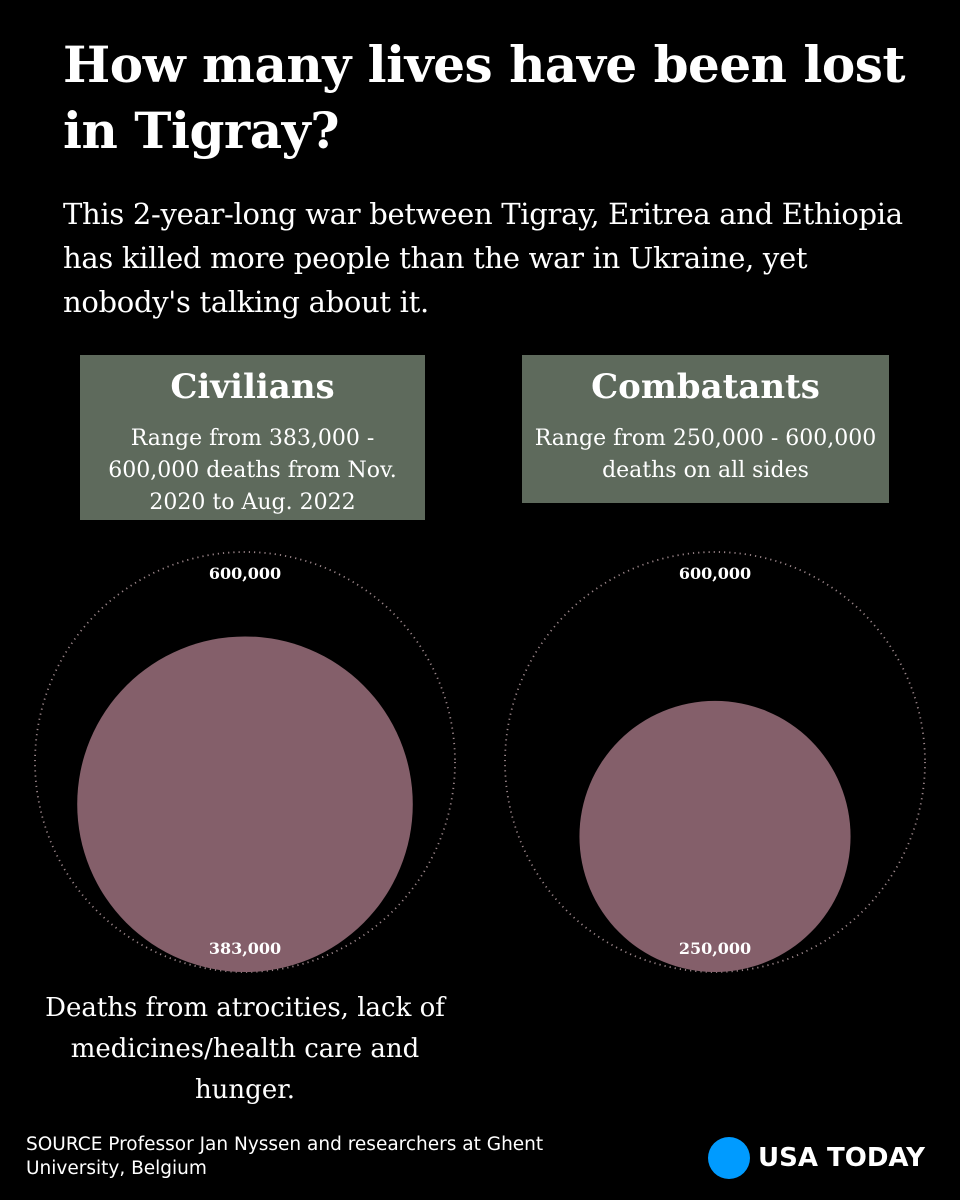 This screenshot has height=1200, width=960. What do you see at coordinates (841, 1158) in the screenshot?
I see `brand-name: USA TODAY` at bounding box center [841, 1158].